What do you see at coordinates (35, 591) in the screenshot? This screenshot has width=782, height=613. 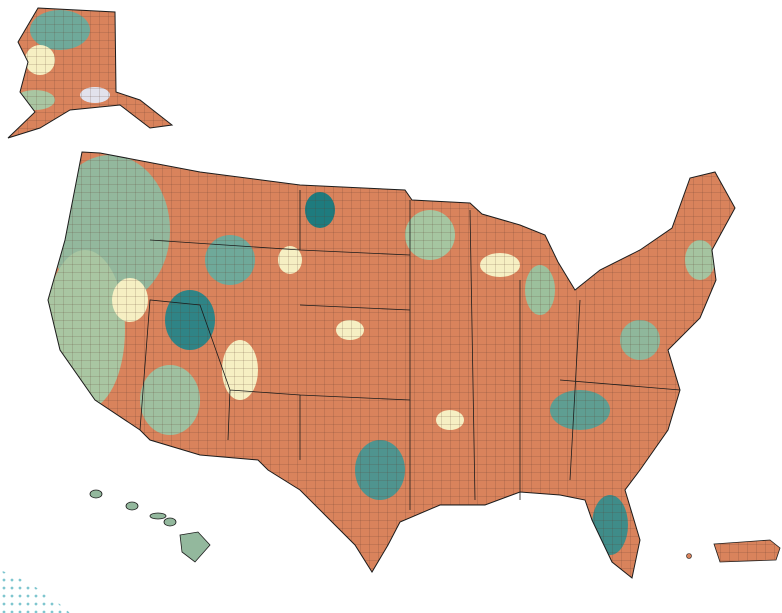 I see `decoration` at bounding box center [35, 591].